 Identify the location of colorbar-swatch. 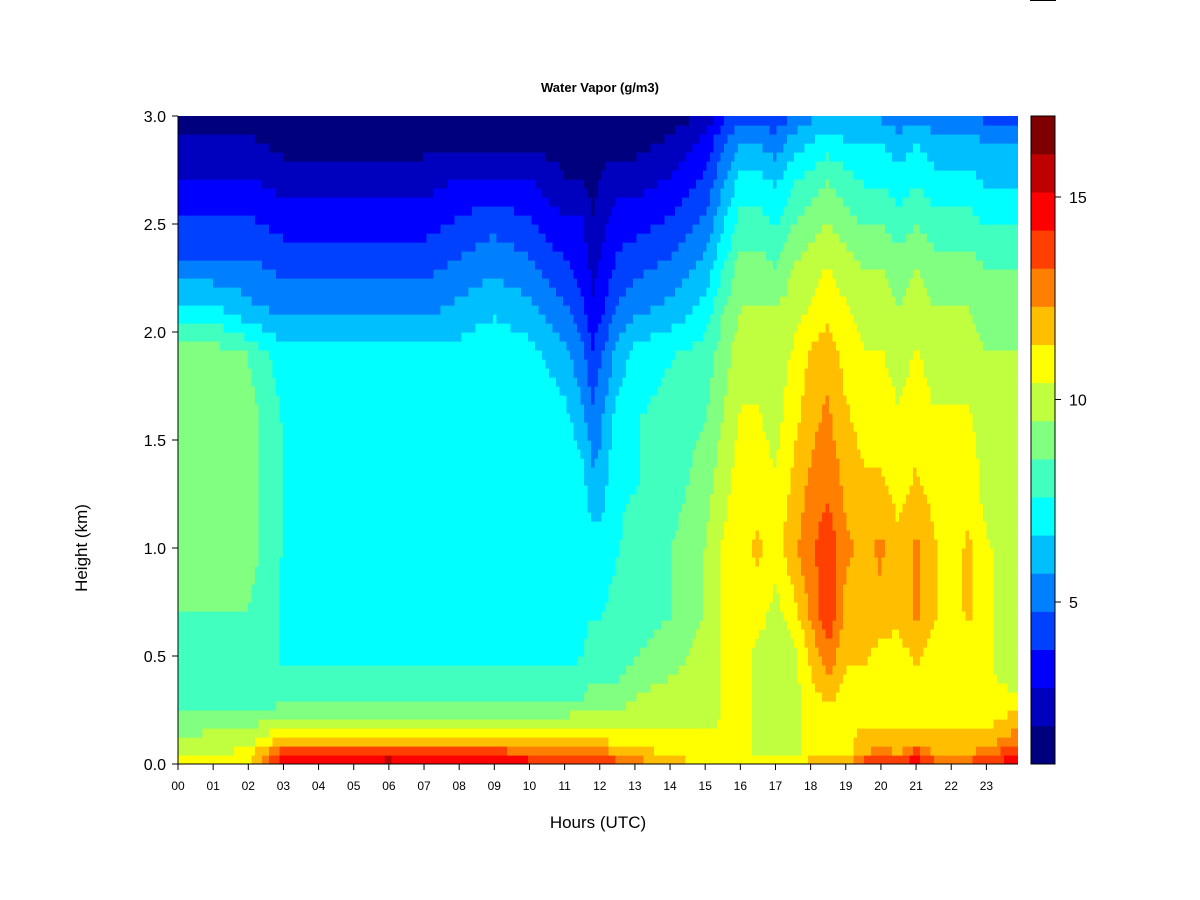
(1043, 211).